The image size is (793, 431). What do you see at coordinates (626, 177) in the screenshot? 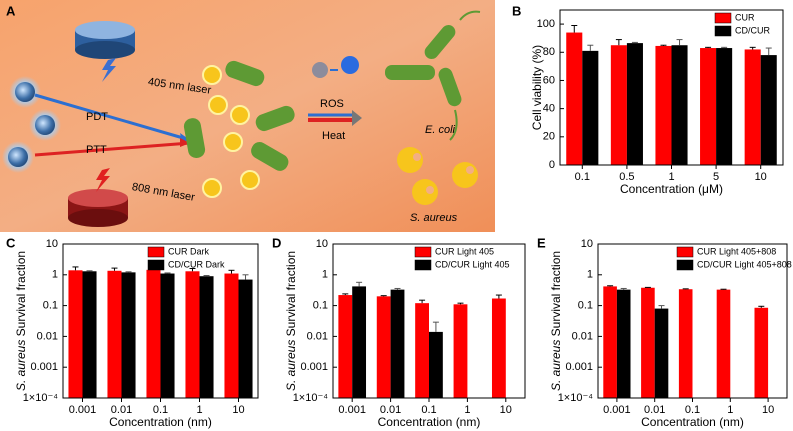
I see `x-tick-label: 0.5` at bounding box center [626, 177].